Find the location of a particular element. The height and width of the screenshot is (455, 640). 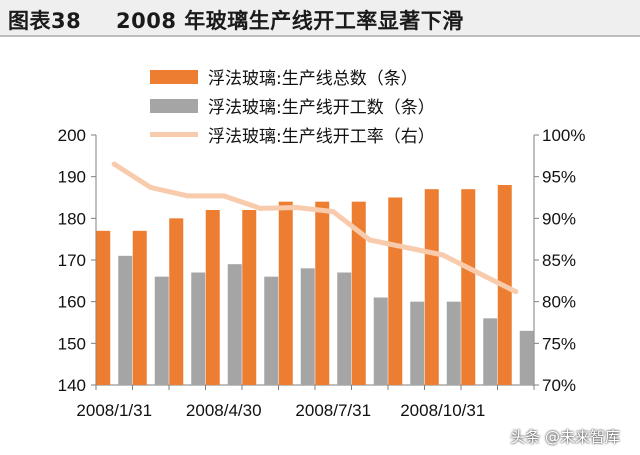

legend-label-total: 浮法玻璃:生产线总数（条） is located at coordinates (313, 79).